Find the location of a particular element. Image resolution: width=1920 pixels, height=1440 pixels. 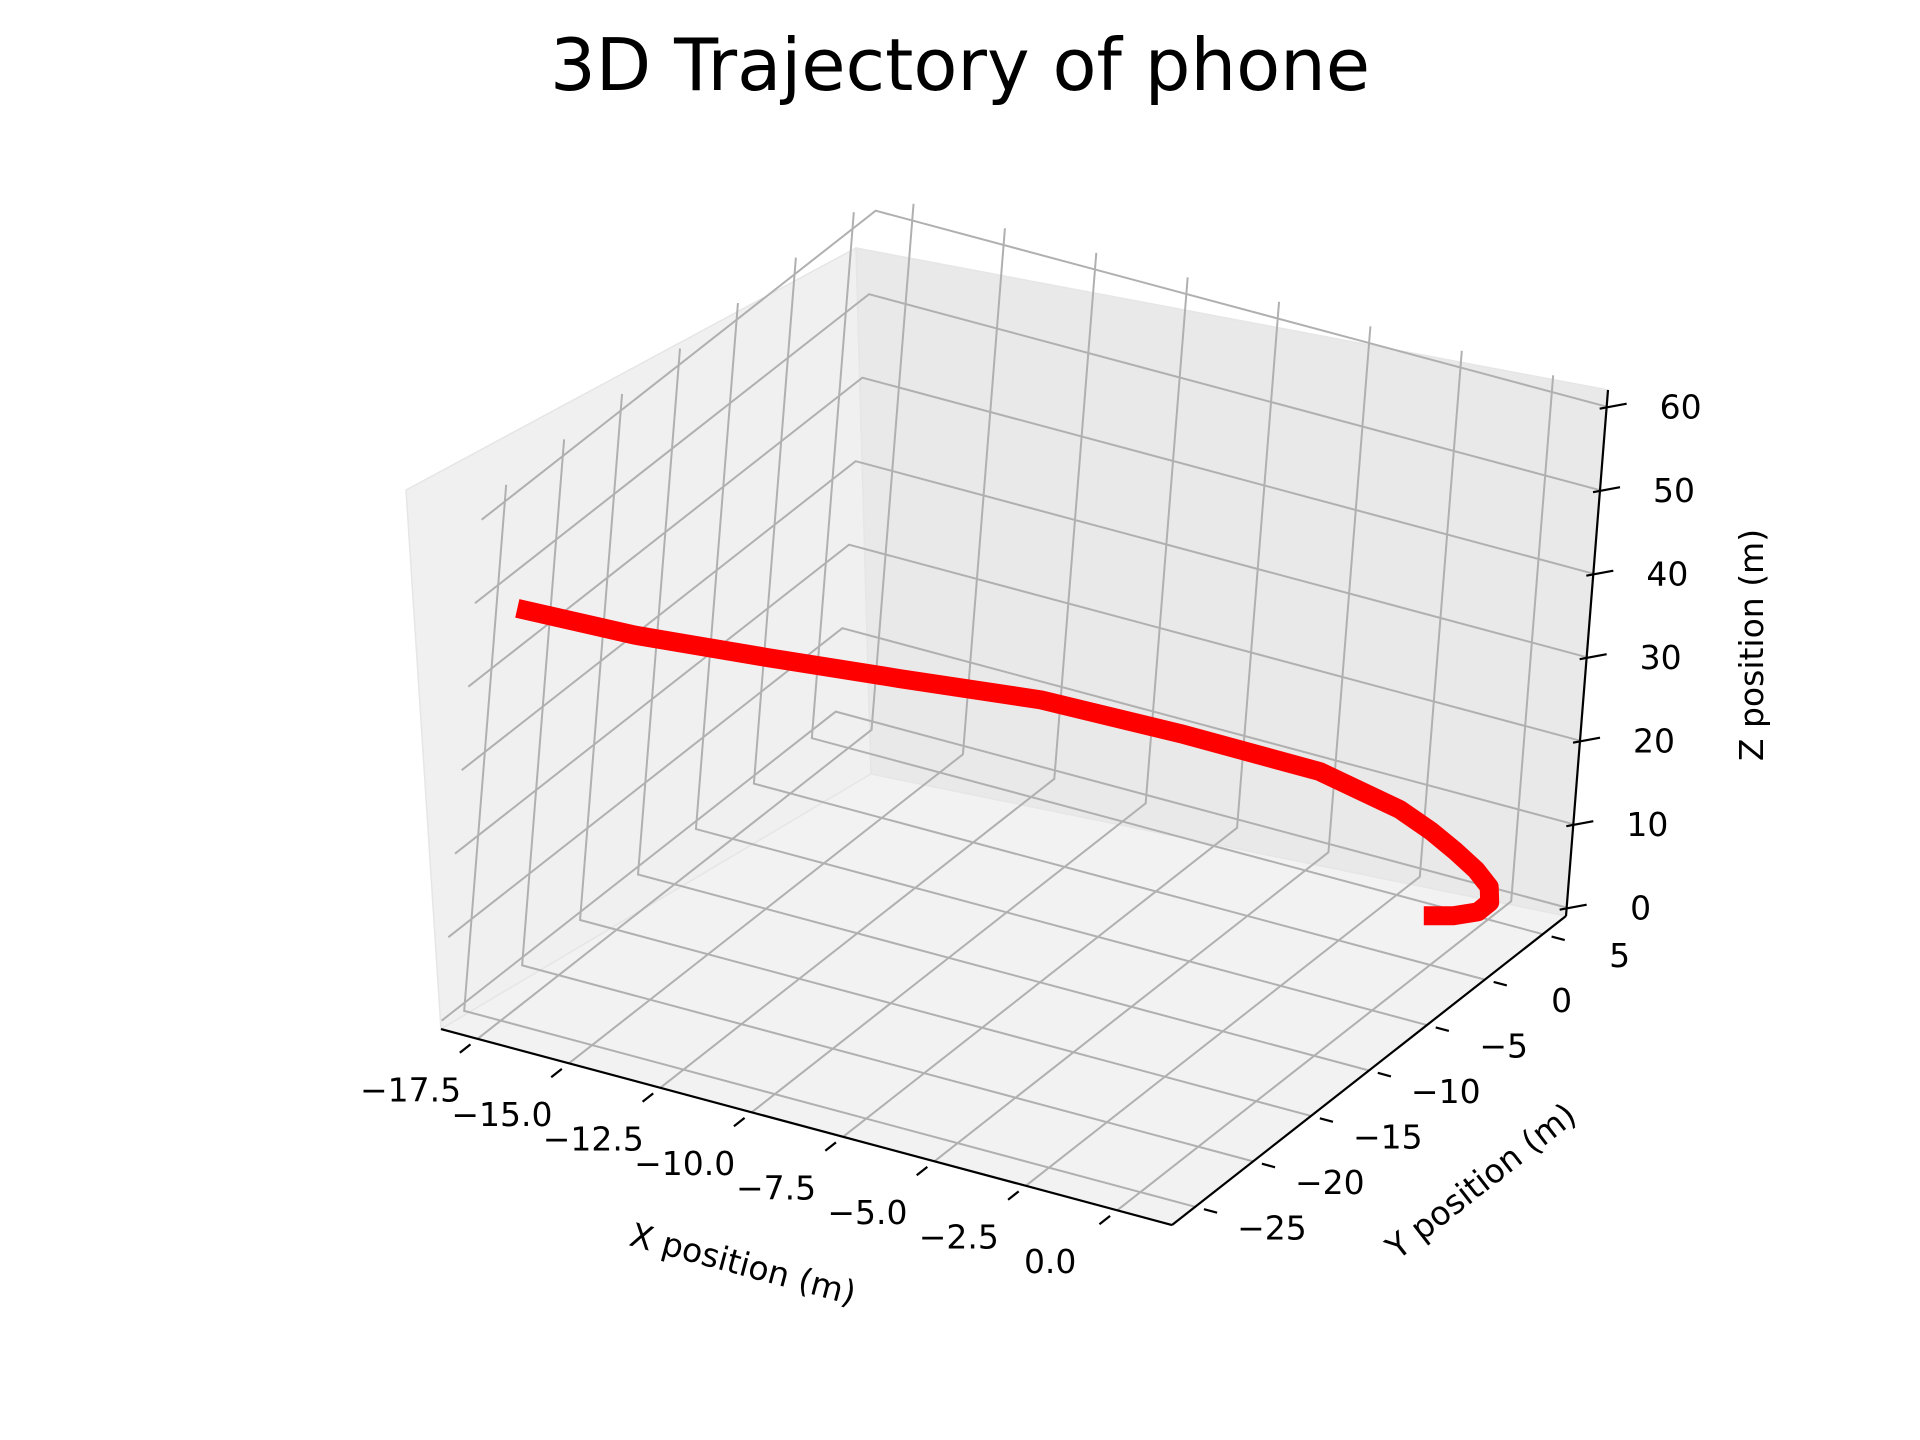

z-axis-line is located at coordinates (1587, 653).